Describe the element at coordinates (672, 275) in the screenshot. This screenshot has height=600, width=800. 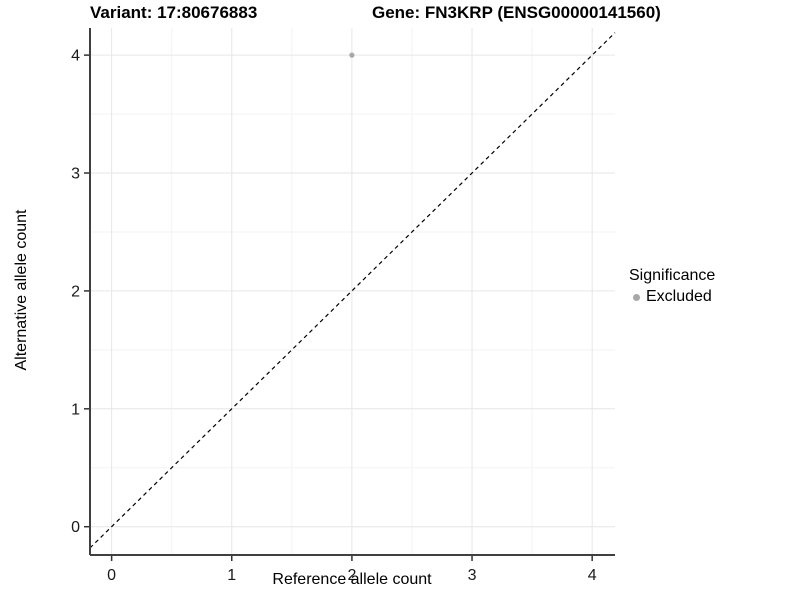
I see `legend-title: Significance` at that location.